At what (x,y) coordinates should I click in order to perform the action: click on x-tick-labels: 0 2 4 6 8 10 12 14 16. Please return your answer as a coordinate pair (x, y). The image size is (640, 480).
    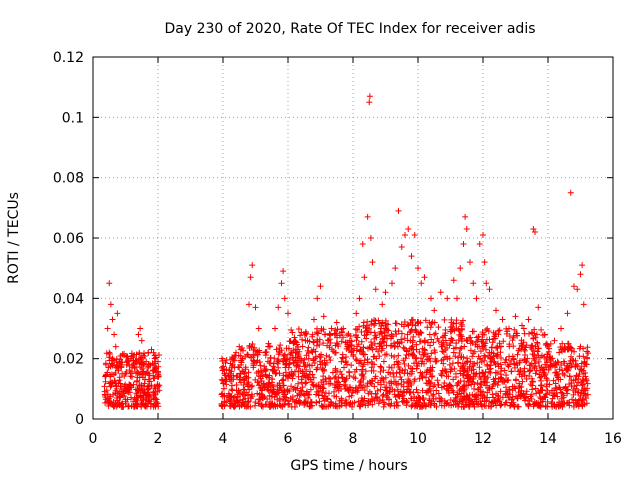
    Looking at the image, I should click on (355, 439).